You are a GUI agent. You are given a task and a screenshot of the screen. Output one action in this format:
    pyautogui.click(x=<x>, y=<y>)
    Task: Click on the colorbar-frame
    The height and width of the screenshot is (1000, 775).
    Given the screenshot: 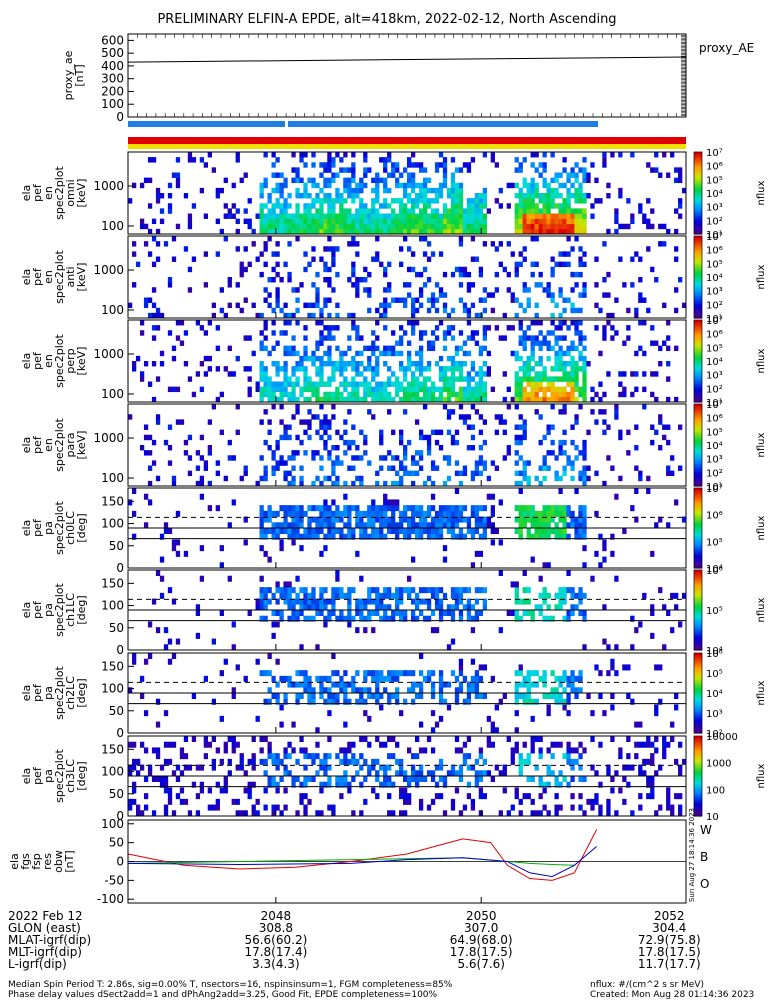 What is the action you would take?
    pyautogui.click(x=698, y=610)
    